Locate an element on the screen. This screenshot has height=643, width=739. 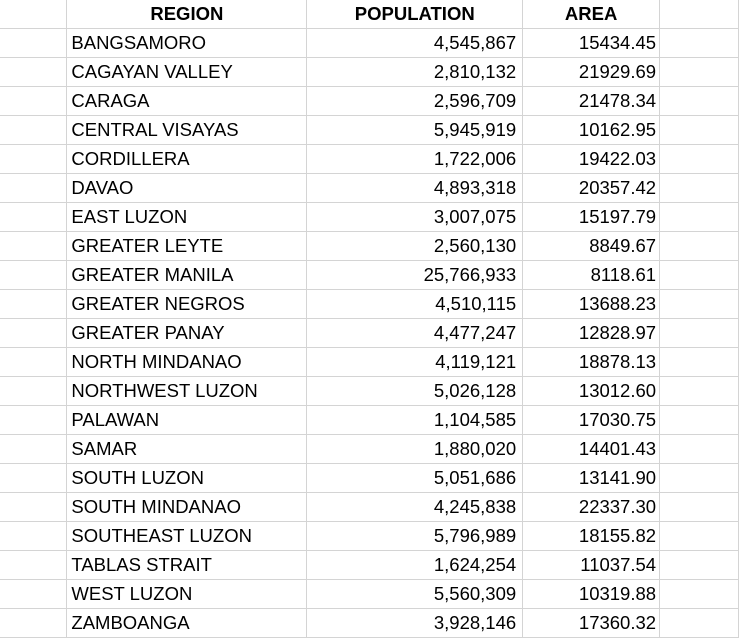
population-cell: 1,880,020 is located at coordinates (415, 449).